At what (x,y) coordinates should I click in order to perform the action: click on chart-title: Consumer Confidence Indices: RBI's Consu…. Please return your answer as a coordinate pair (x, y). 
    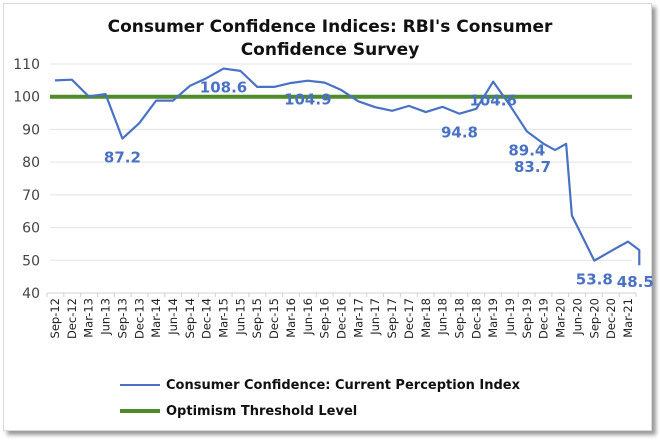
    Looking at the image, I should click on (330, 39).